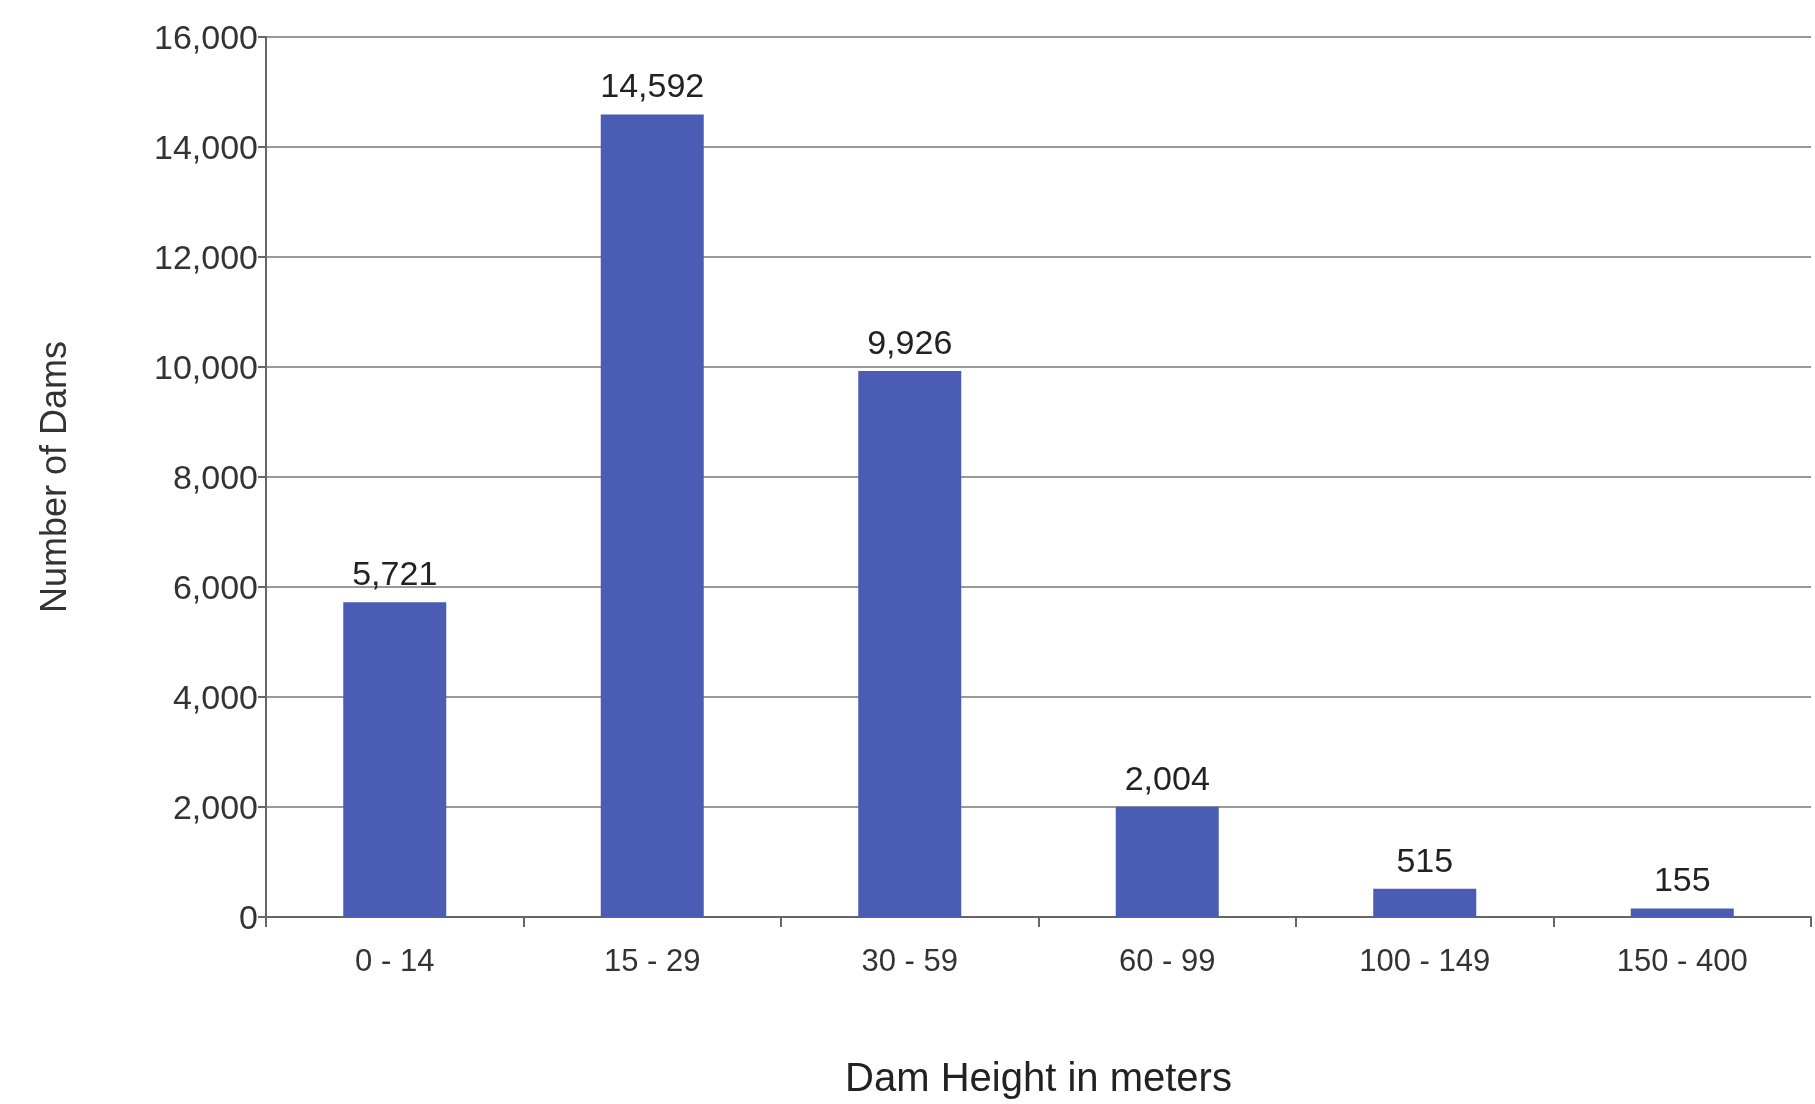 The image size is (1815, 1104). I want to click on x-tick-label: 100 - 149, so click(1425, 960).